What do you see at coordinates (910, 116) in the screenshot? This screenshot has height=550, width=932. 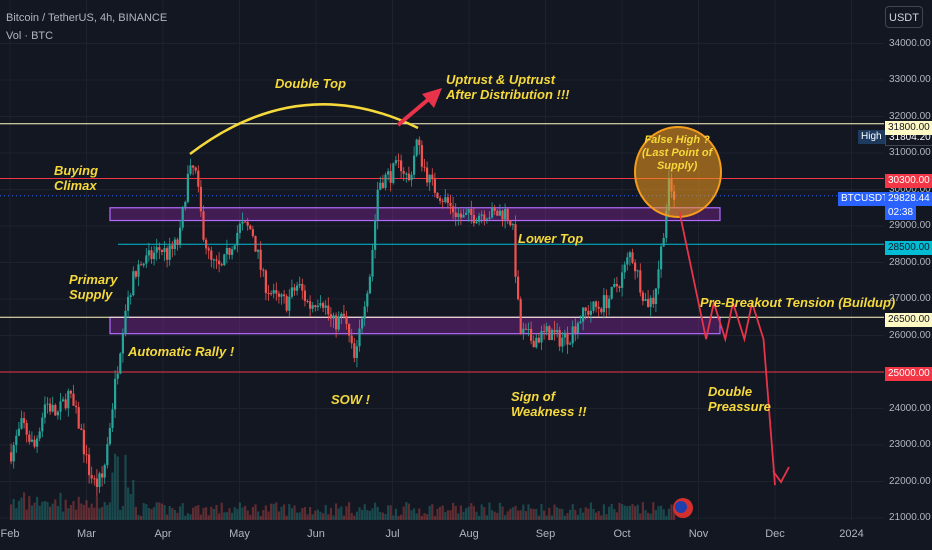 I see `price-tick-label: 32000.00` at bounding box center [910, 116].